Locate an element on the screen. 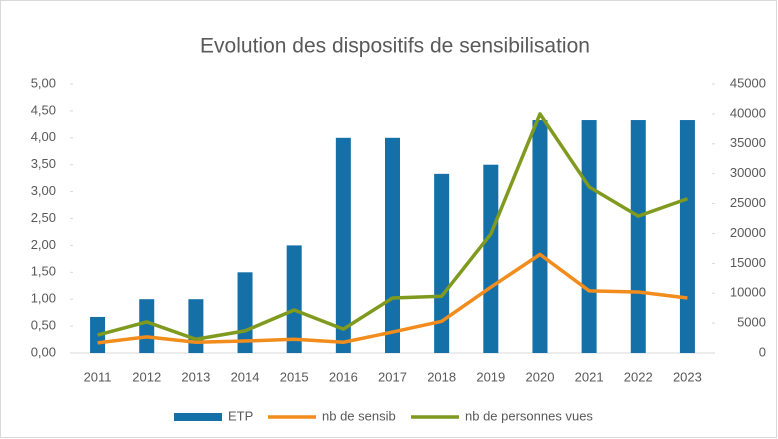  x-tick-label: 2015 is located at coordinates (294, 376).